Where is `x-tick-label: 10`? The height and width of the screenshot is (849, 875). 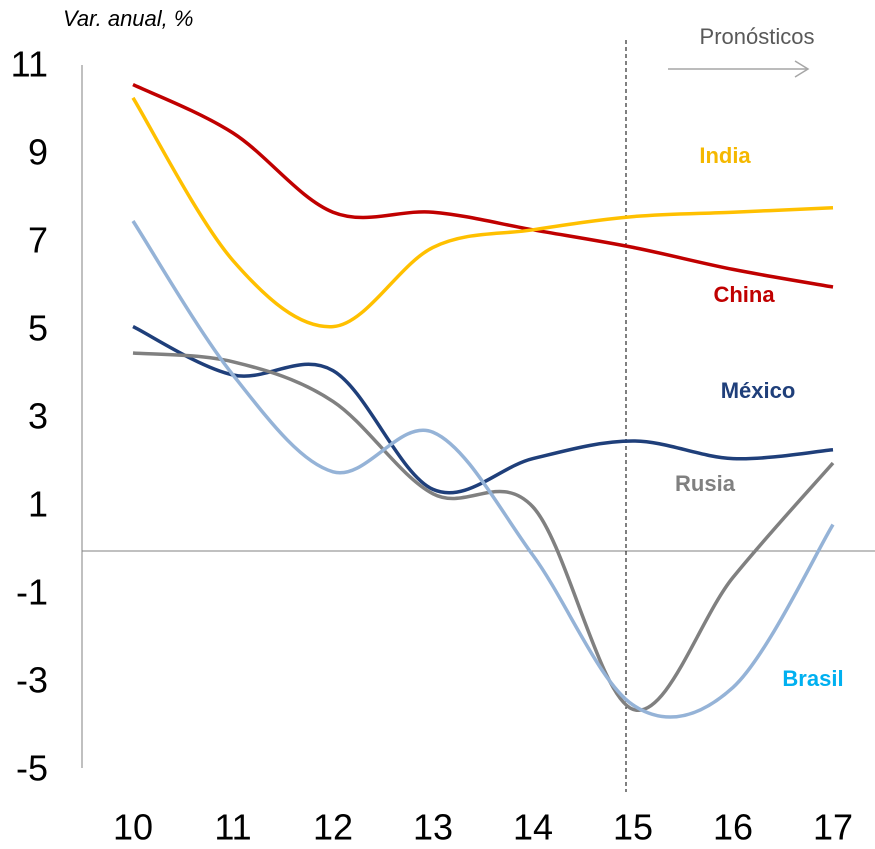 x-tick-label: 10 is located at coordinates (133, 827).